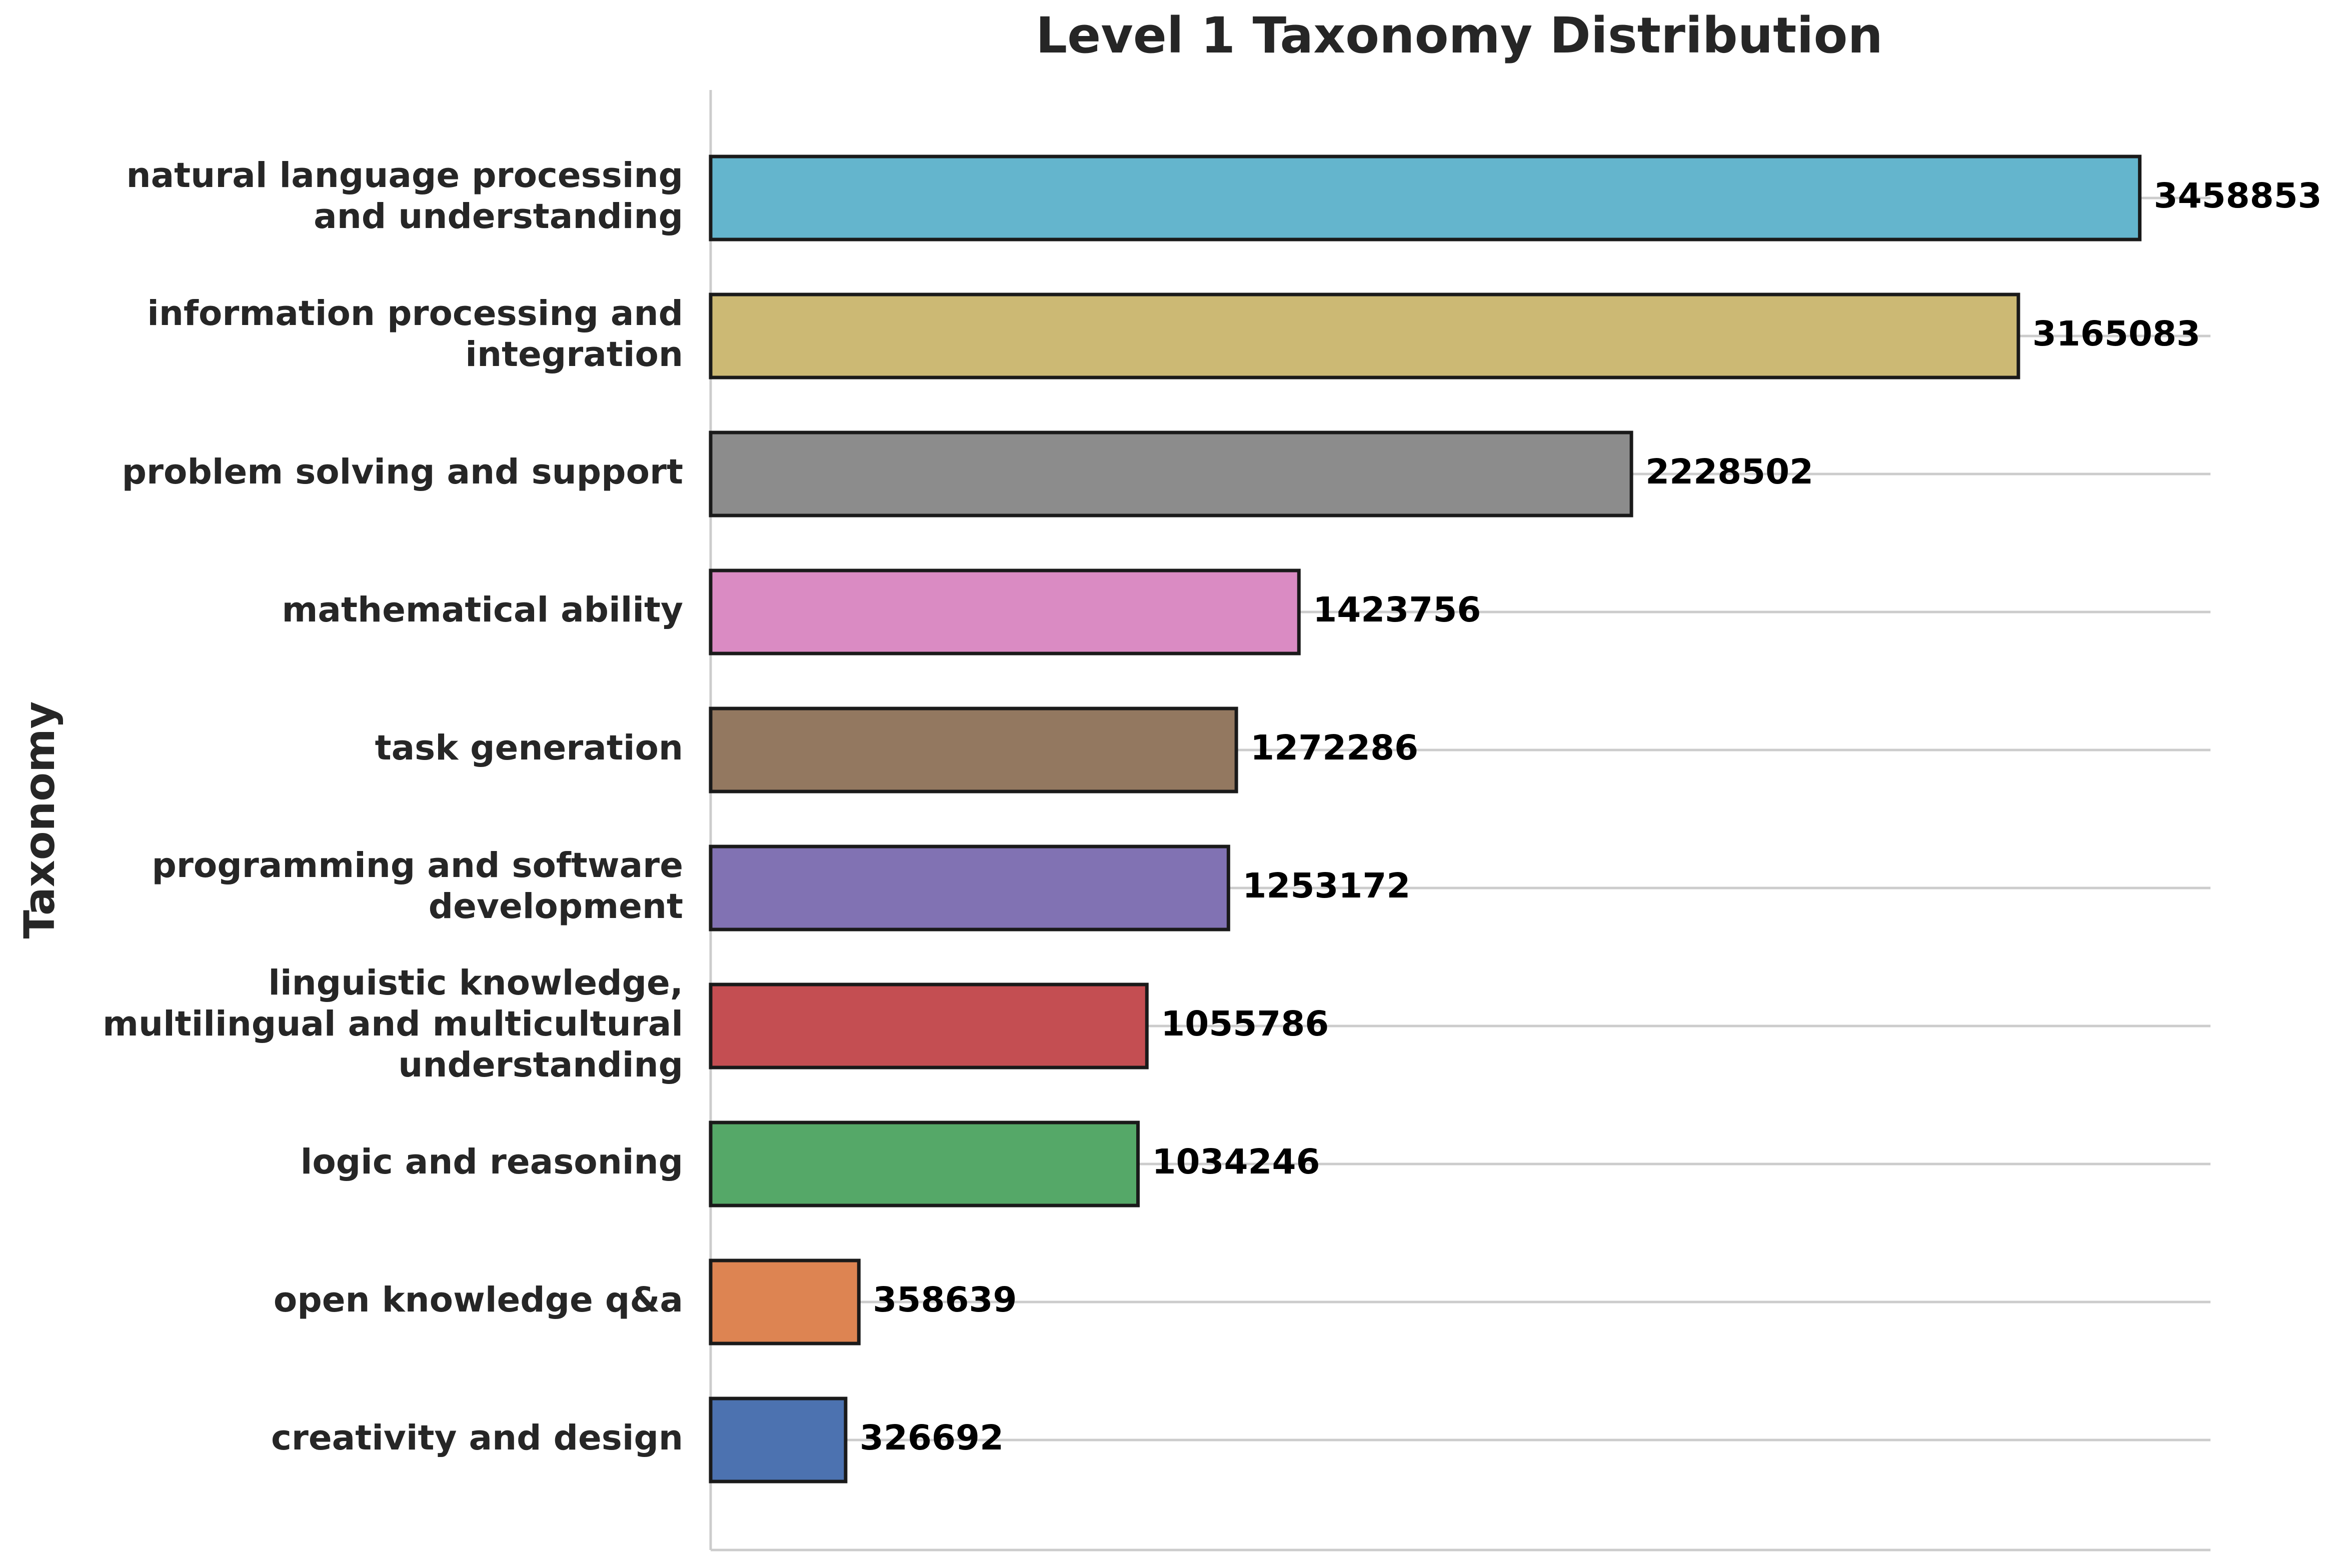 The width and height of the screenshot is (2347, 1568). What do you see at coordinates (2116, 334) in the screenshot?
I see `value-label: 3165083` at bounding box center [2116, 334].